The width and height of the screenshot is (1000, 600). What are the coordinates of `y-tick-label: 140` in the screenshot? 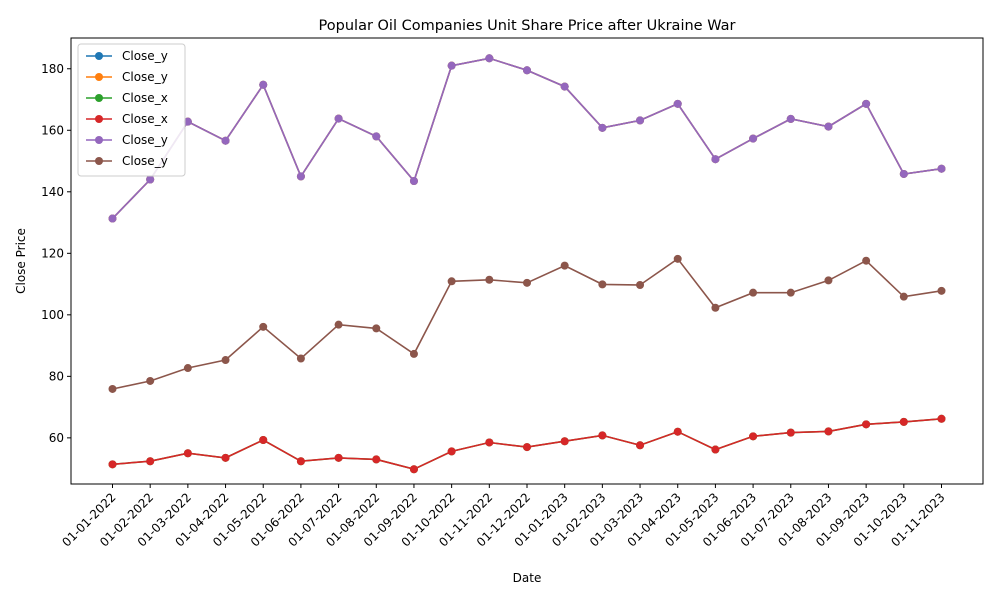 It's located at (52, 192).